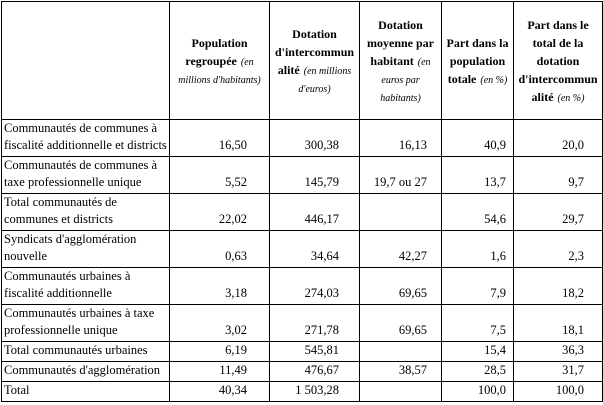 The width and height of the screenshot is (603, 405). What do you see at coordinates (85, 371) in the screenshot?
I see `row-label: Communautés d'agglomération` at bounding box center [85, 371].